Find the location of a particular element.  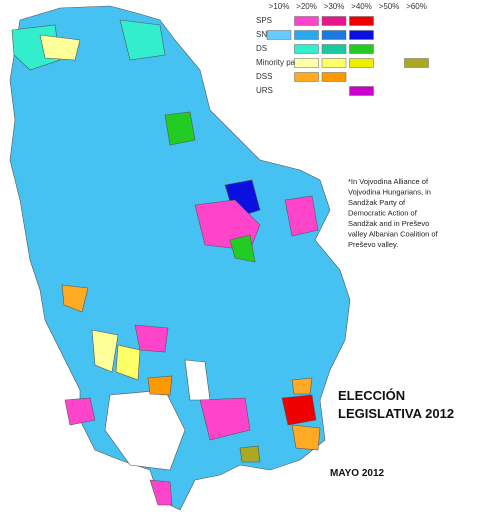

footnote-line: Preševo valley. is located at coordinates (373, 244).